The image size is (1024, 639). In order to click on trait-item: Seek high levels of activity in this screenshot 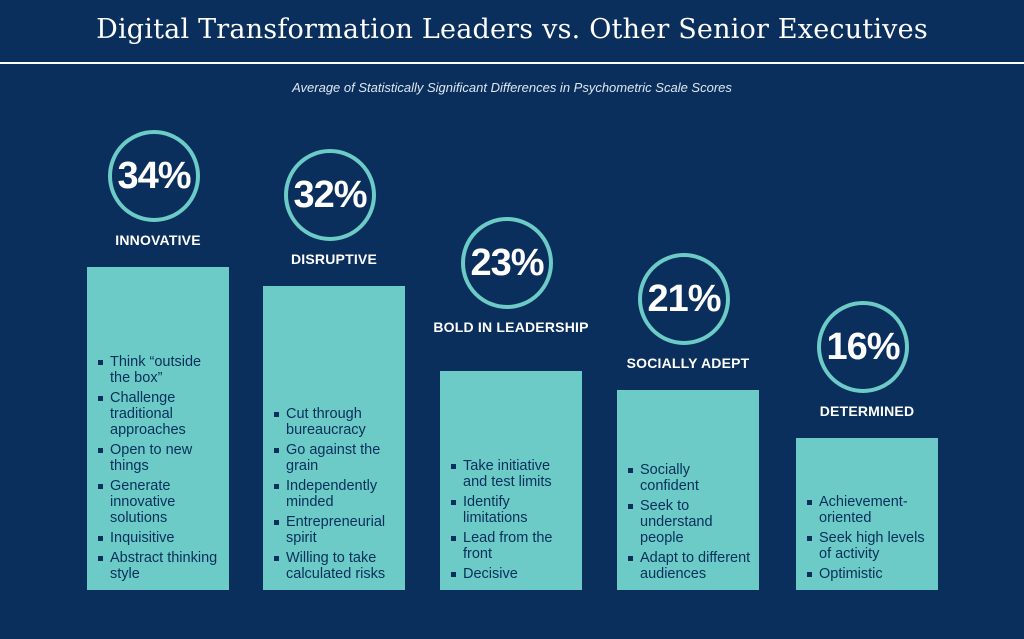, I will do `click(868, 546)`.